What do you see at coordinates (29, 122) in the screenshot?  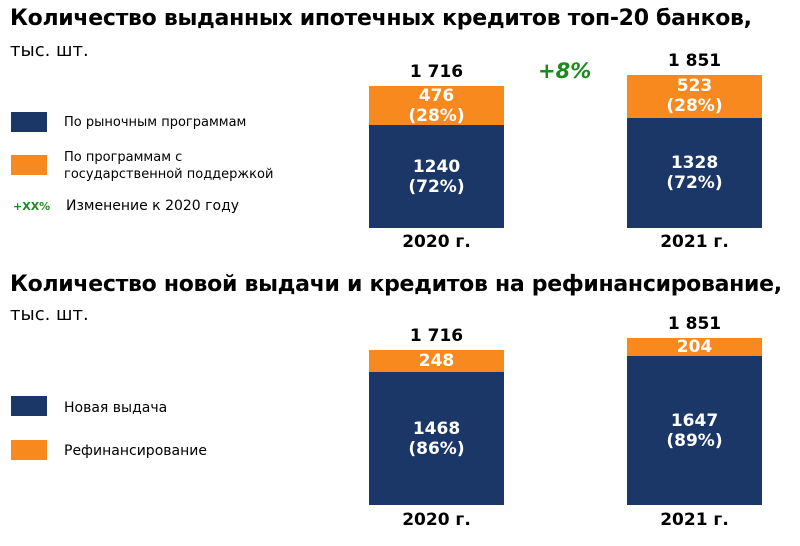 I see `legend-swatch-market` at bounding box center [29, 122].